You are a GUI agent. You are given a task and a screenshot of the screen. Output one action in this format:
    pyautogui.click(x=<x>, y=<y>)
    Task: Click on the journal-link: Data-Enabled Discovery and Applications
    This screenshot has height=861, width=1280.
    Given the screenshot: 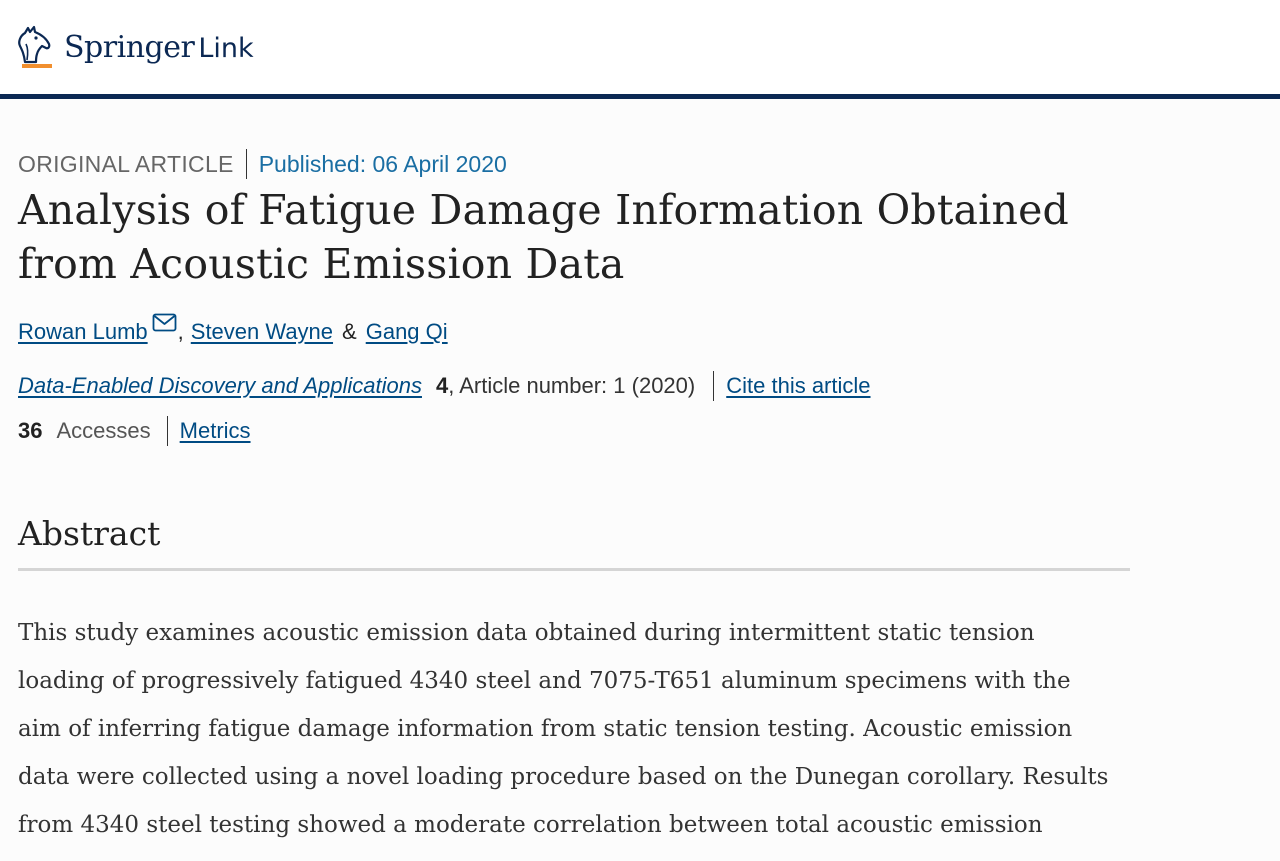 What is the action you would take?
    pyautogui.click(x=220, y=385)
    